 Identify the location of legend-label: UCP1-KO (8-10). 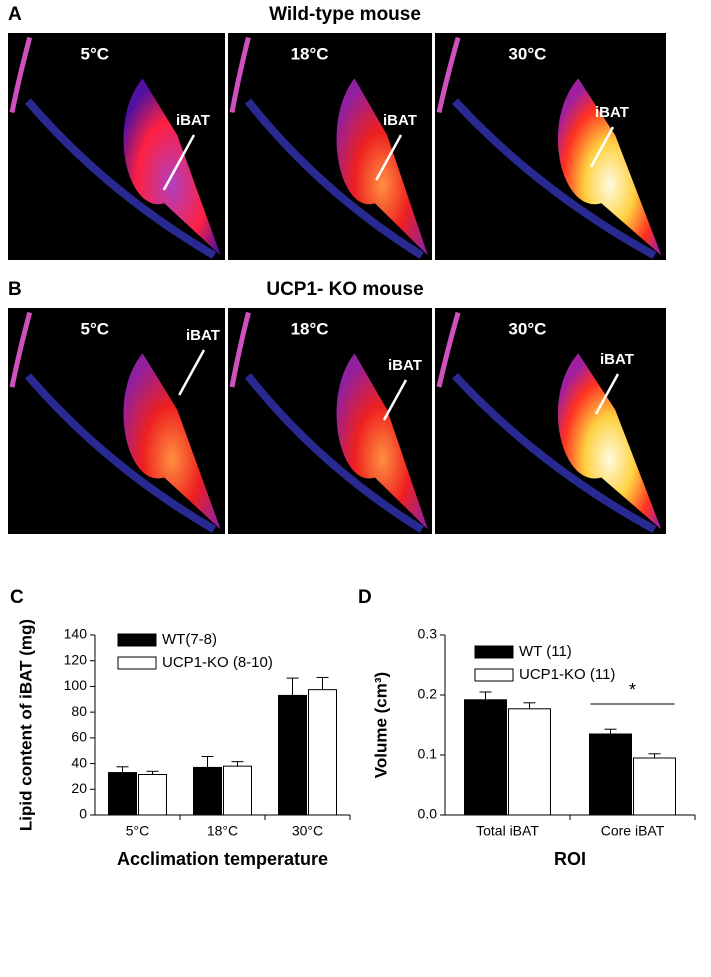
(217, 662).